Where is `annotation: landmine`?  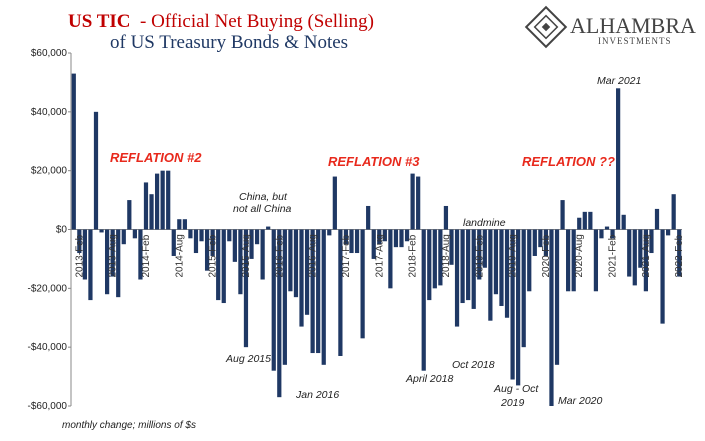 annotation: landmine is located at coordinates (484, 223).